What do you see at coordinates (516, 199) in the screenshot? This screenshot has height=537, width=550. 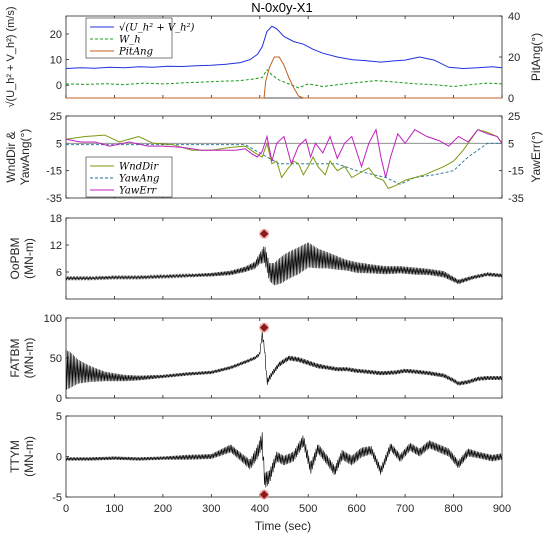 I see `y-tick-label-right: -35` at bounding box center [516, 199].